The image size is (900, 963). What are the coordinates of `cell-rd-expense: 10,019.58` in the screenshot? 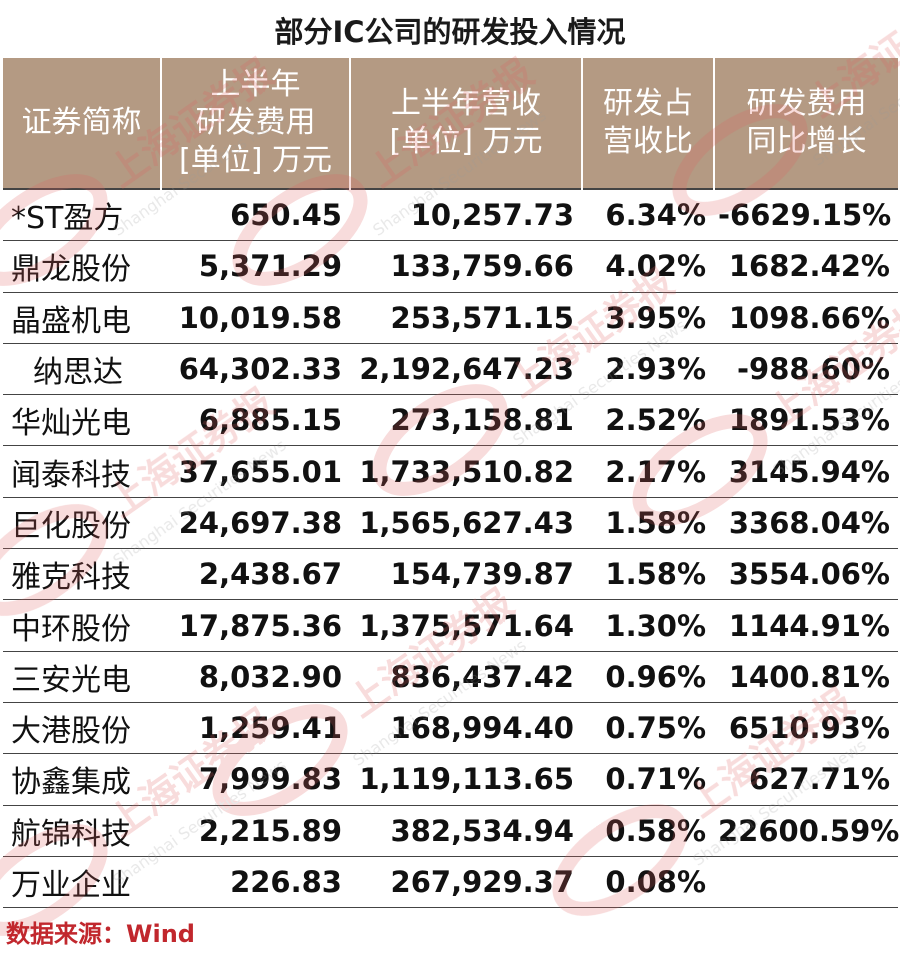 It's located at (255, 318).